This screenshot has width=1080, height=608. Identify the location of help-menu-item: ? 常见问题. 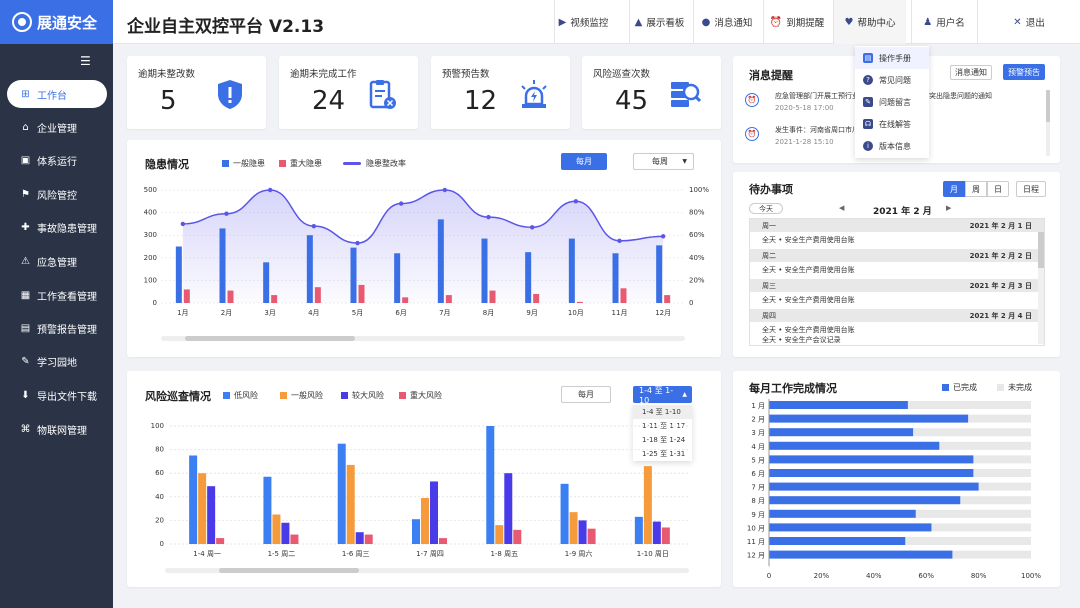
(892, 80).